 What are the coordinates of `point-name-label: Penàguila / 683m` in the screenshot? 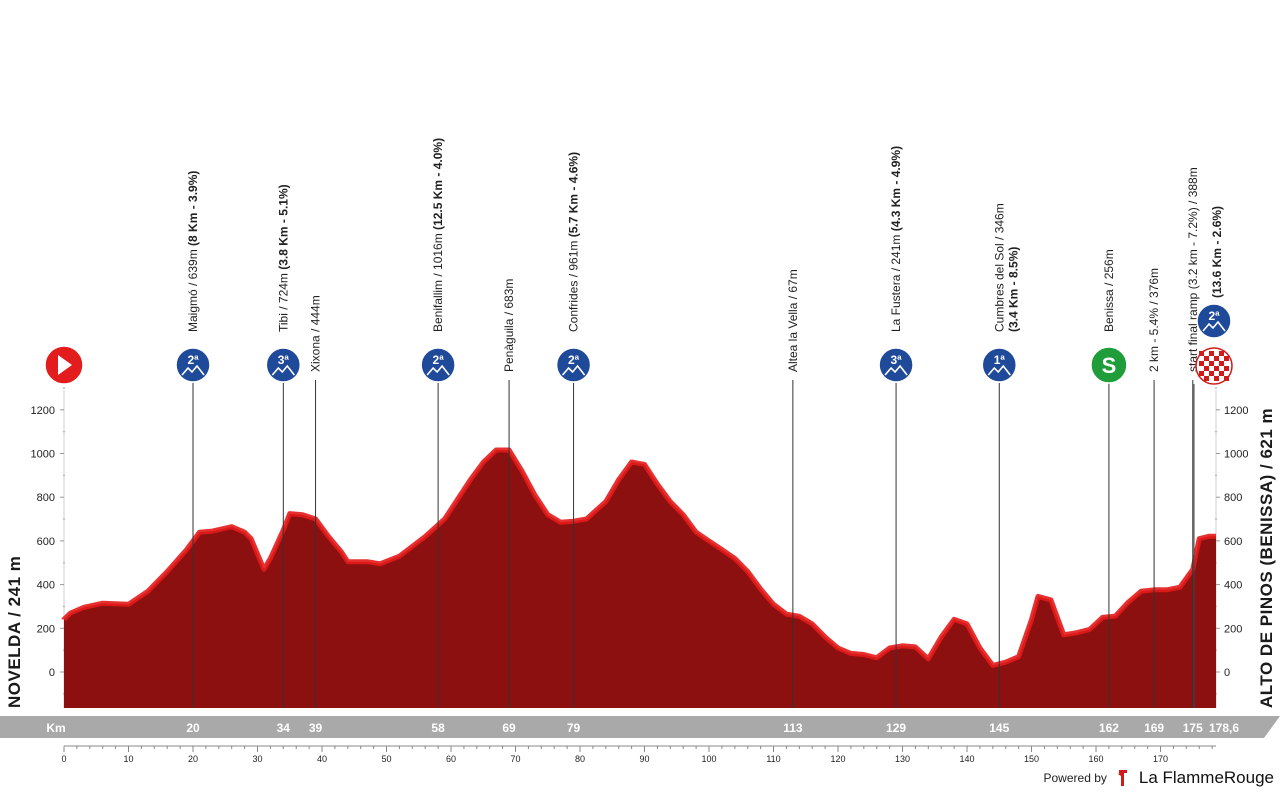 It's located at (509, 325).